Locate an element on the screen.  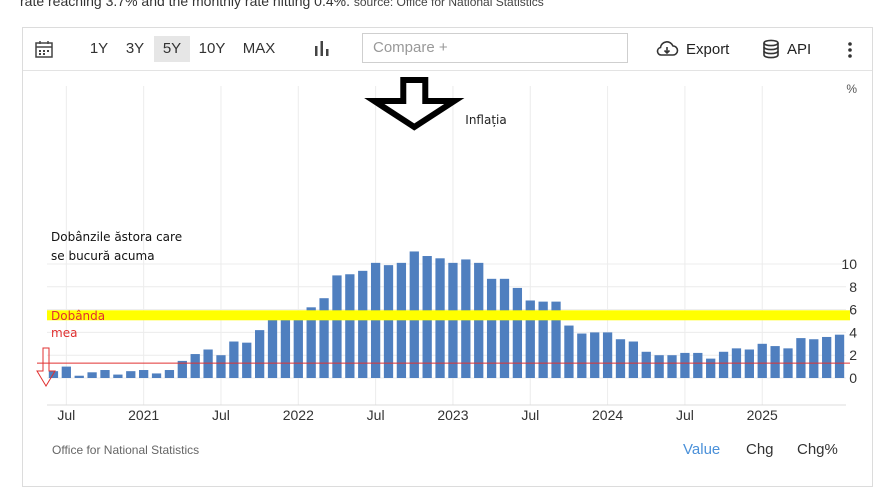
y-tick-label: 2 is located at coordinates (853, 355).